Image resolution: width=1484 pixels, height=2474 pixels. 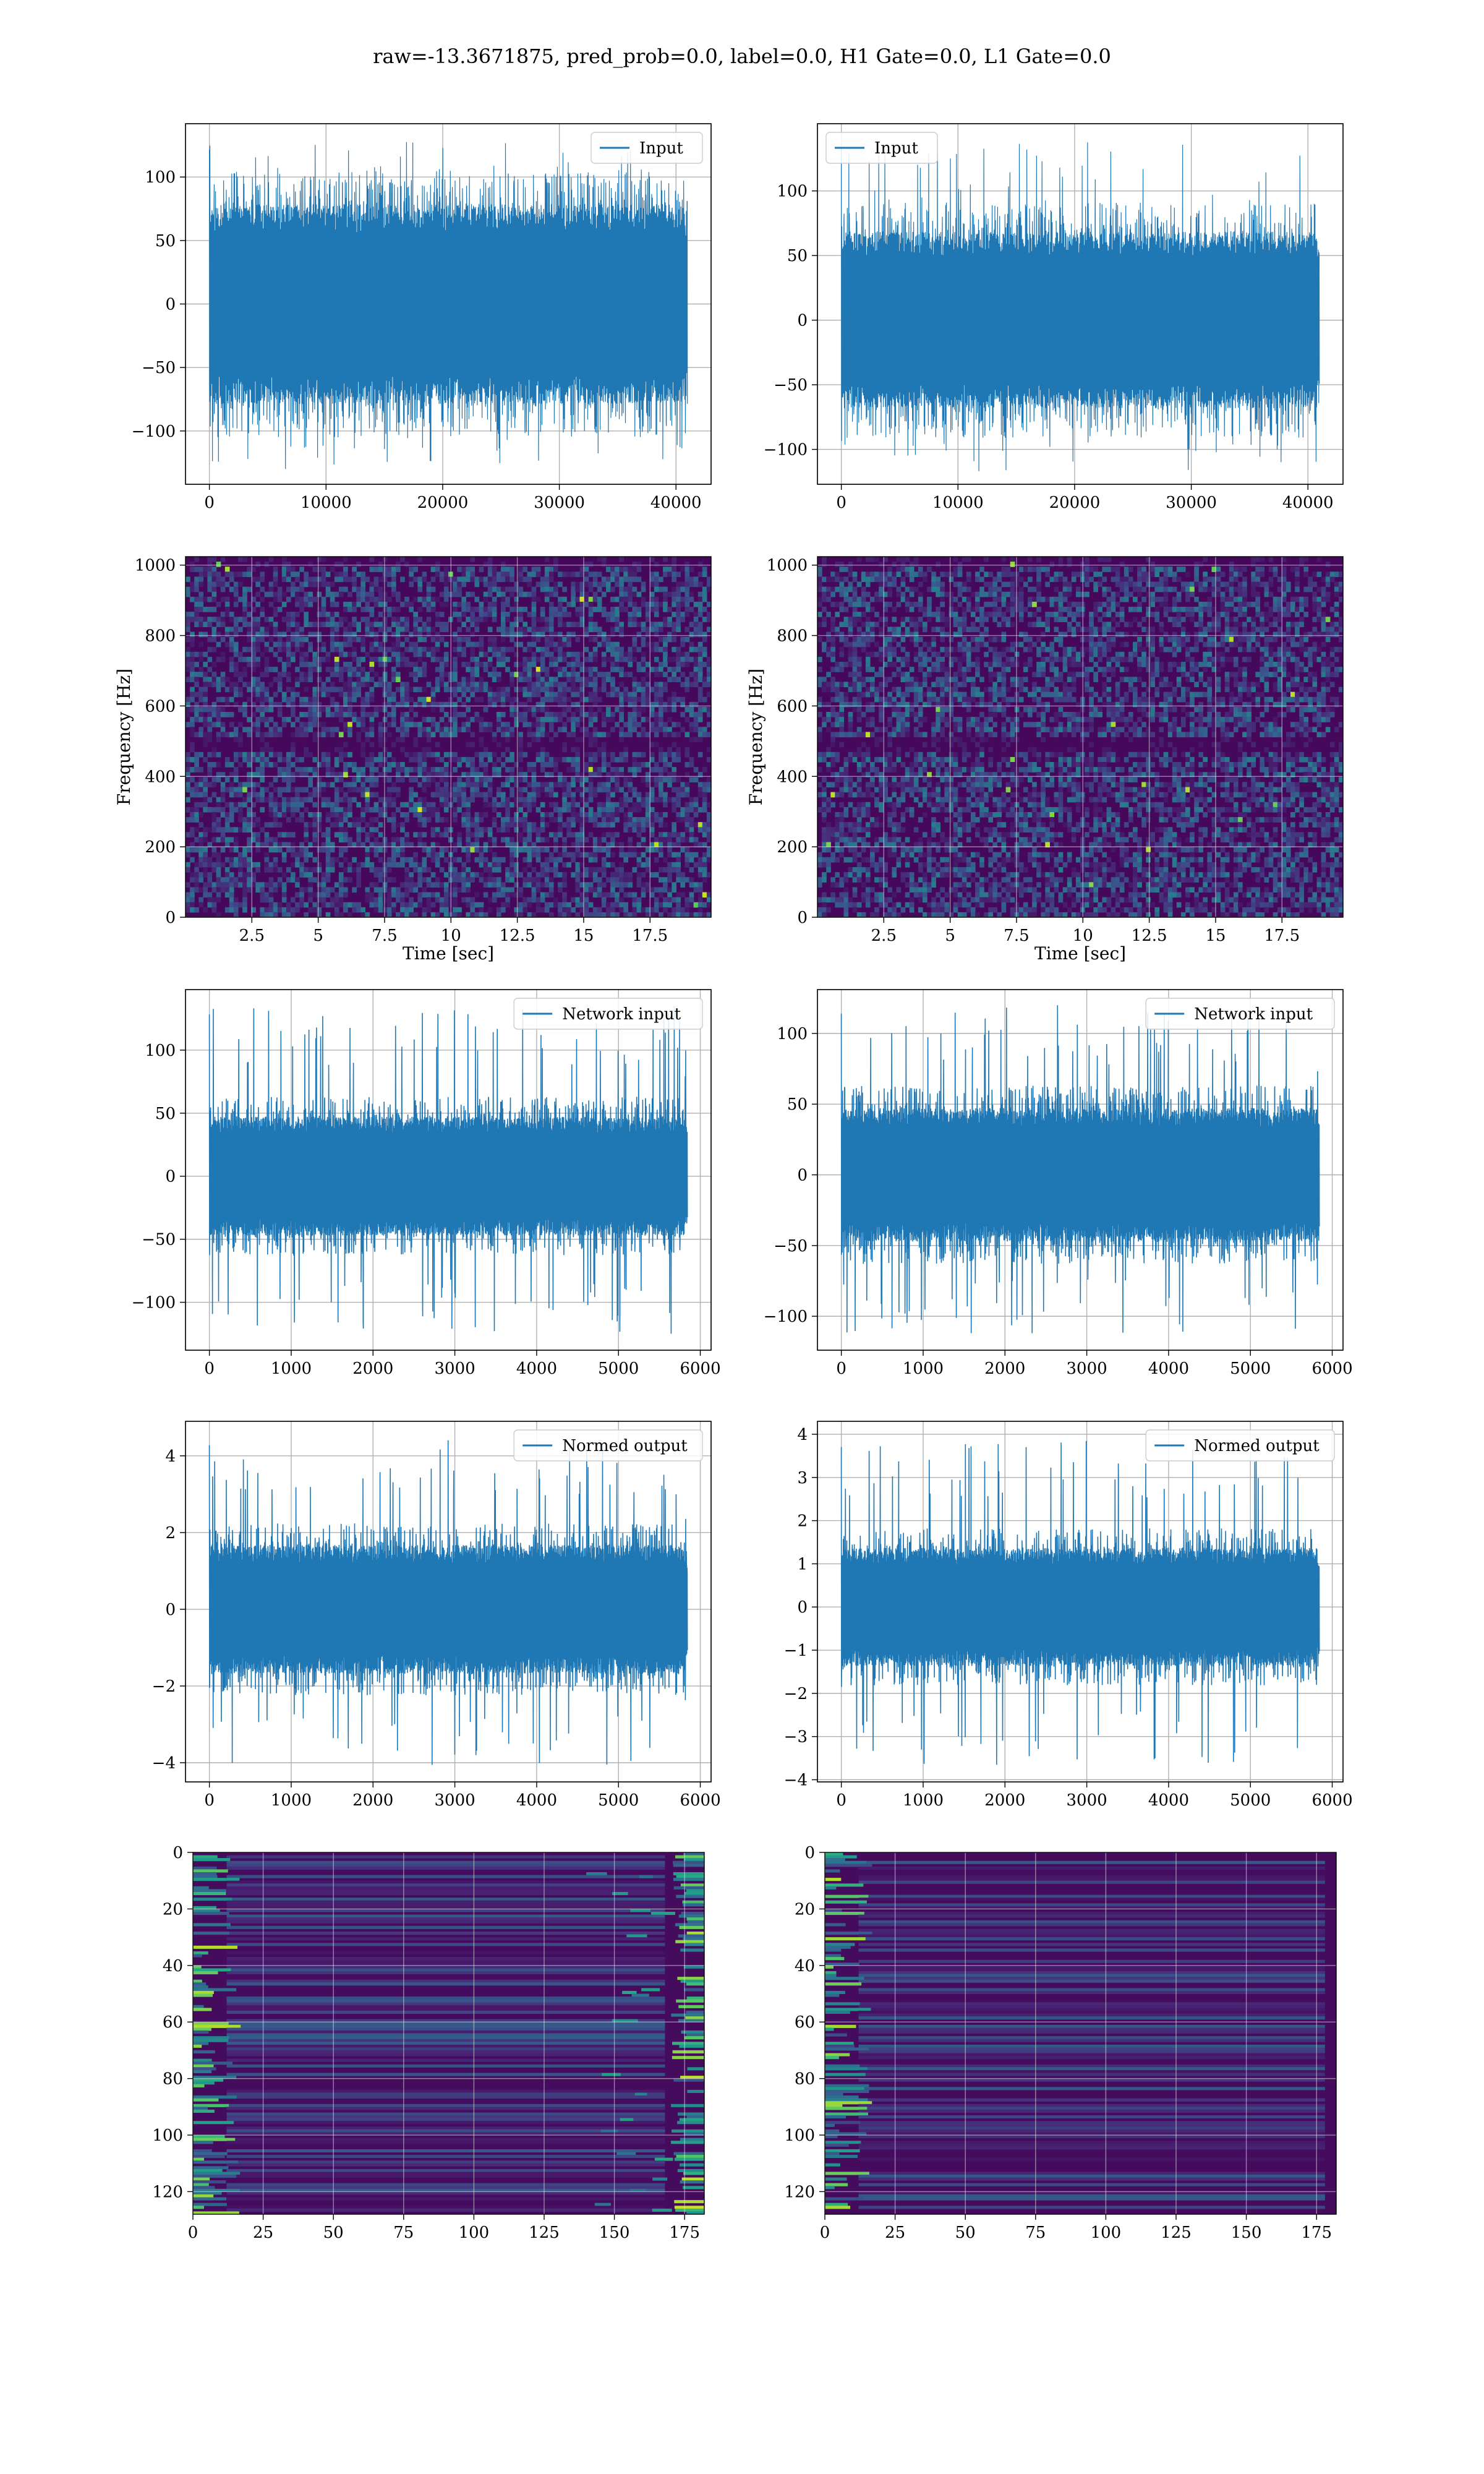 I want to click on x-tick-label: 7.5, so click(x=1016, y=936).